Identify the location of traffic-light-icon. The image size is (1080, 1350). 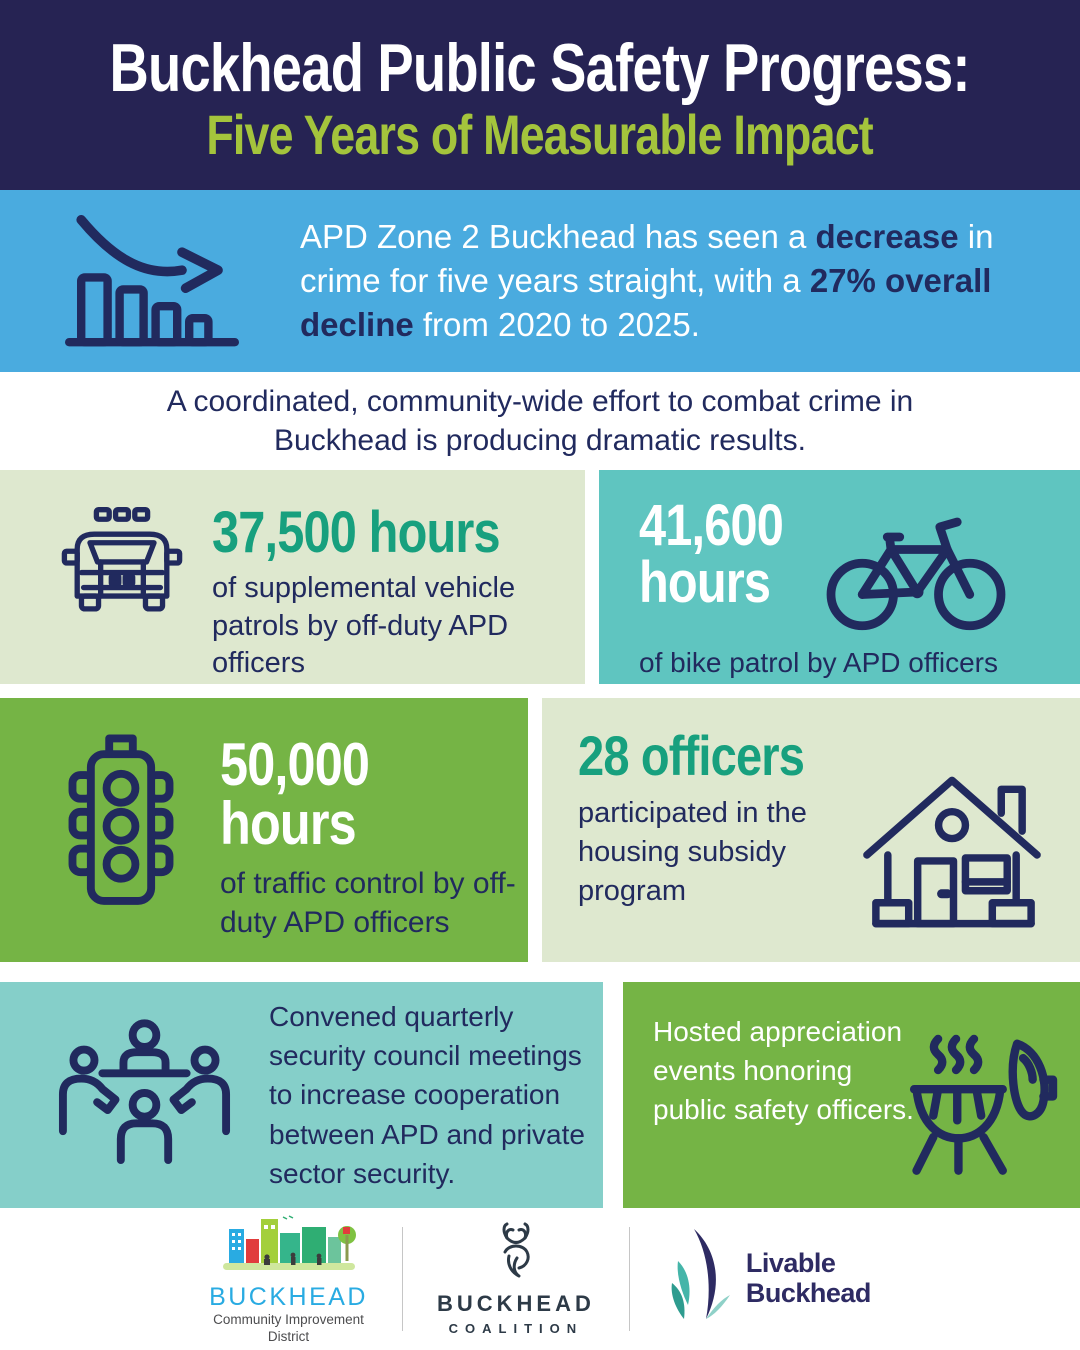
(121, 847).